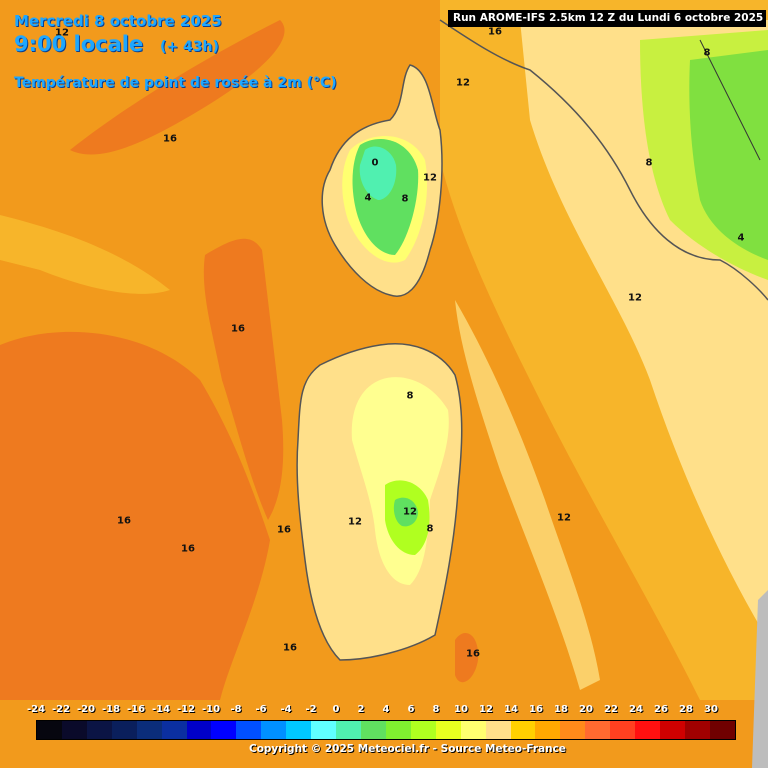 The height and width of the screenshot is (768, 768). I want to click on land-strip-east, so click(760, 679).